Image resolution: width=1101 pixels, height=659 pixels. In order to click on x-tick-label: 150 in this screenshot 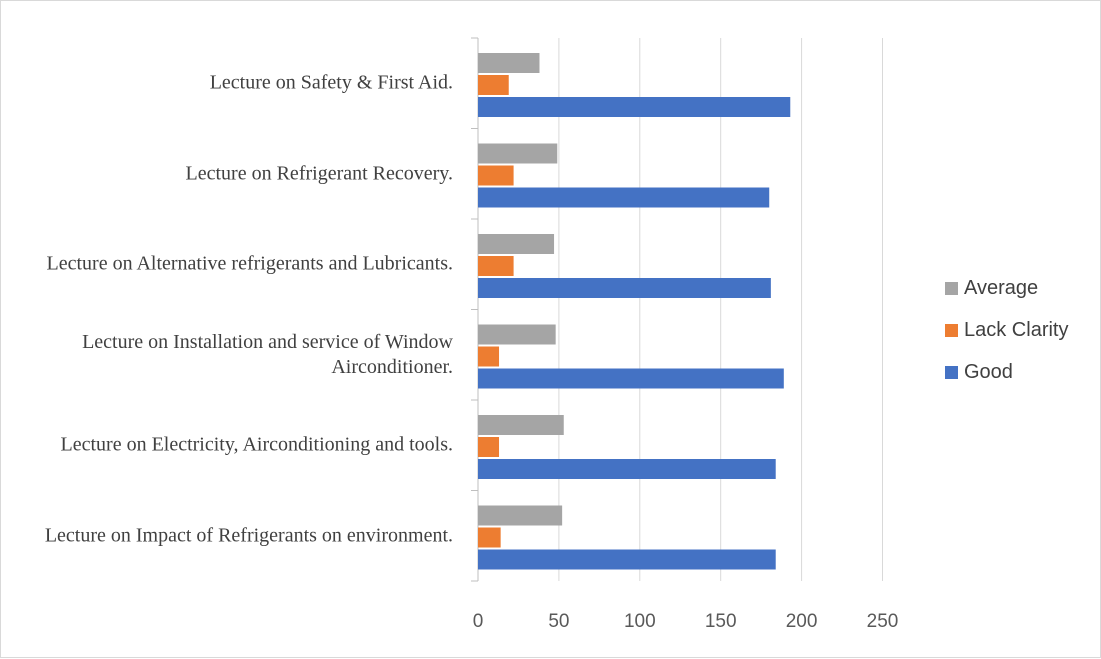, I will do `click(720, 621)`.